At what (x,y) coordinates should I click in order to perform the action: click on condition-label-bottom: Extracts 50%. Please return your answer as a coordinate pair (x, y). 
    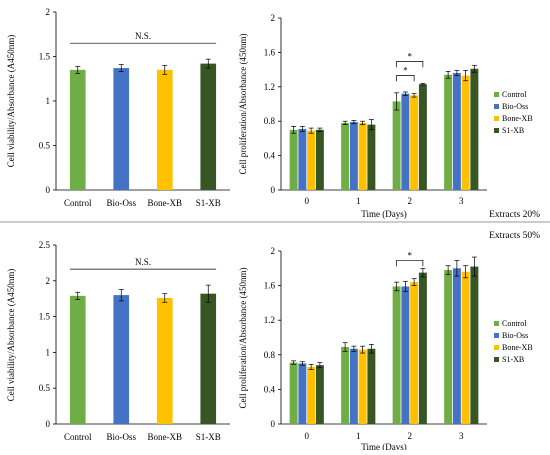
    Looking at the image, I should click on (514, 236).